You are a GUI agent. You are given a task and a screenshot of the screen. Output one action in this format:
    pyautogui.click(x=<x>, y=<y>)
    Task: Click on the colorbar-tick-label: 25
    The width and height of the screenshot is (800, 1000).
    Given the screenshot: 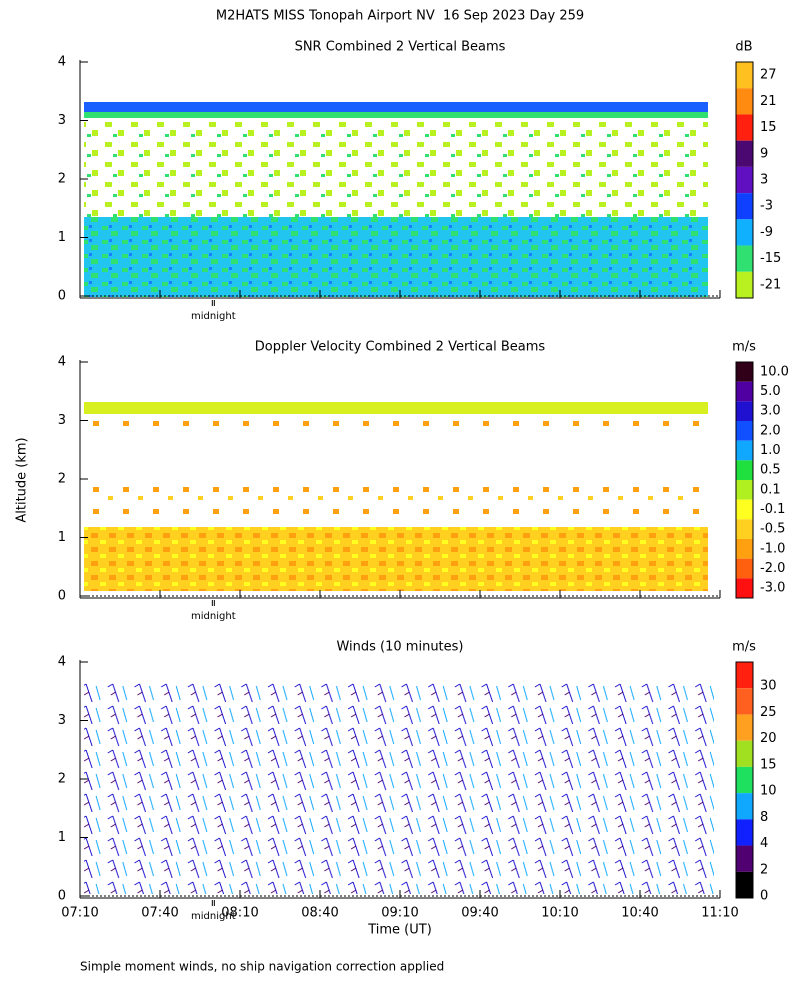 What is the action you would take?
    pyautogui.click(x=768, y=712)
    